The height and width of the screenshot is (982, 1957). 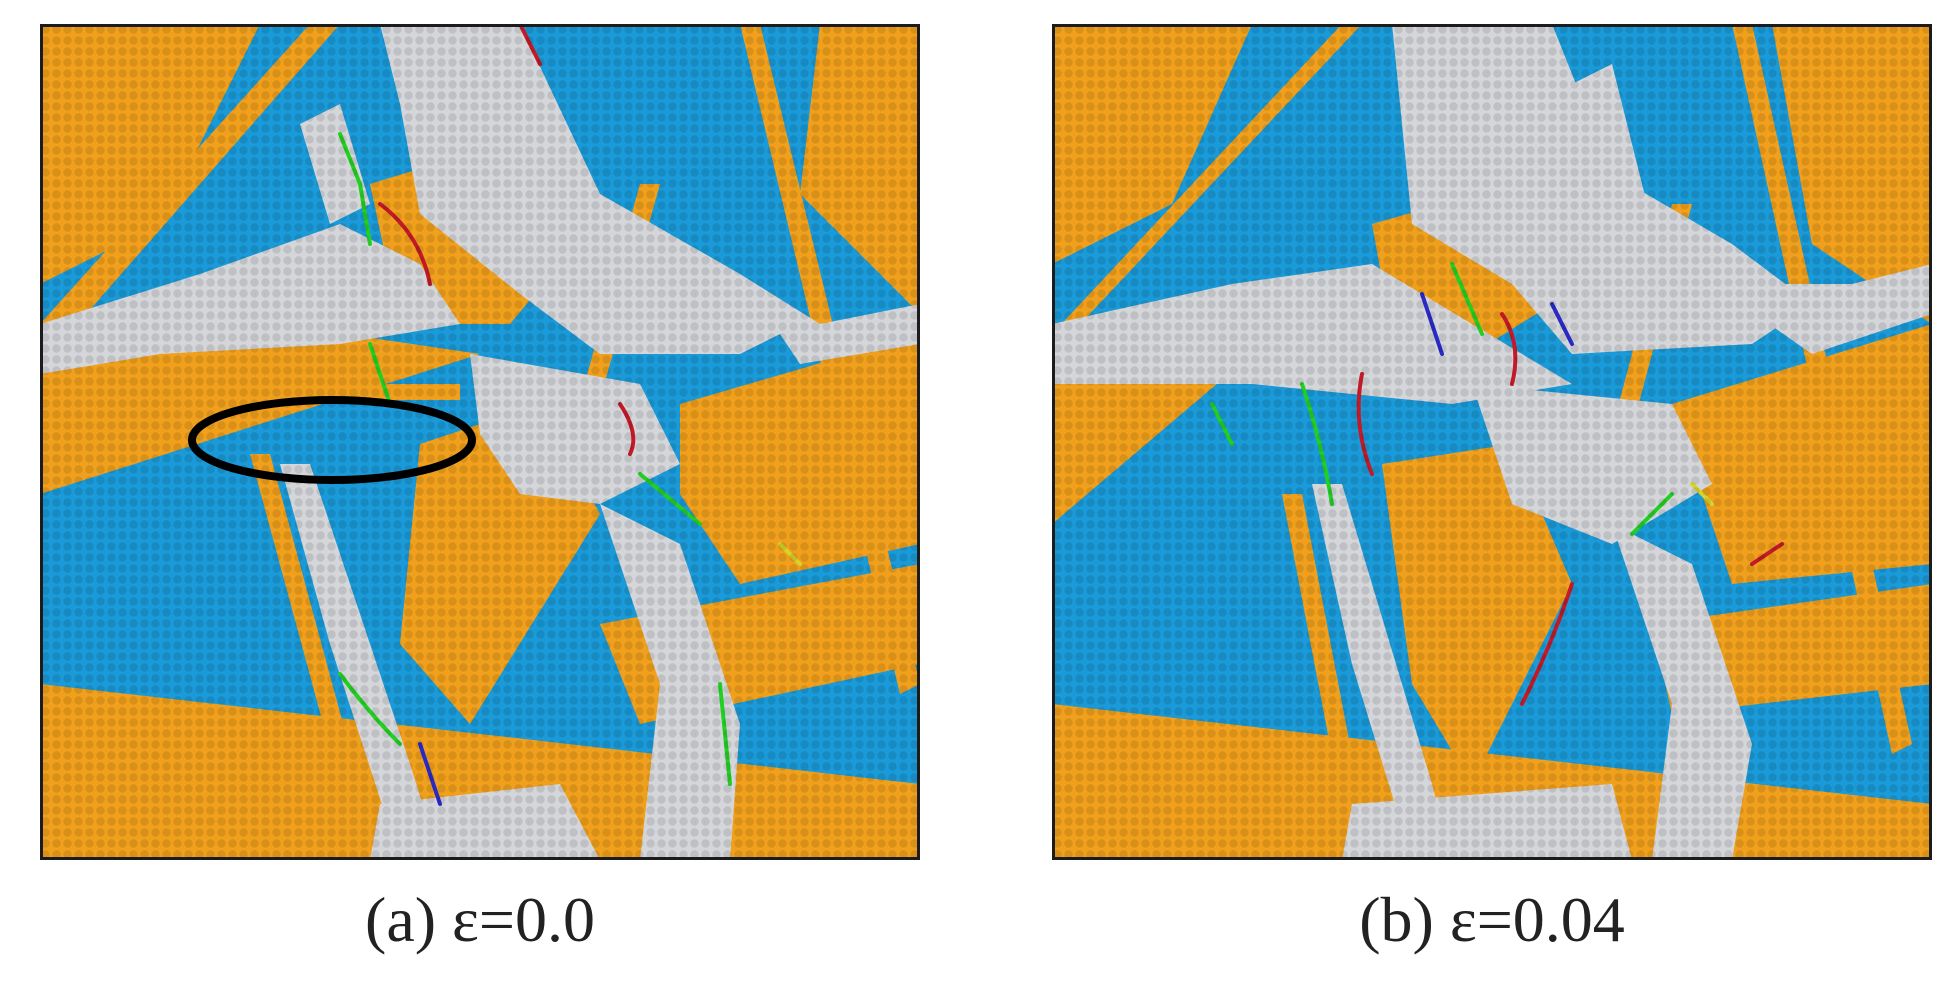 What do you see at coordinates (480, 919) in the screenshot?
I see `caption-a: (a) ε=0.0` at bounding box center [480, 919].